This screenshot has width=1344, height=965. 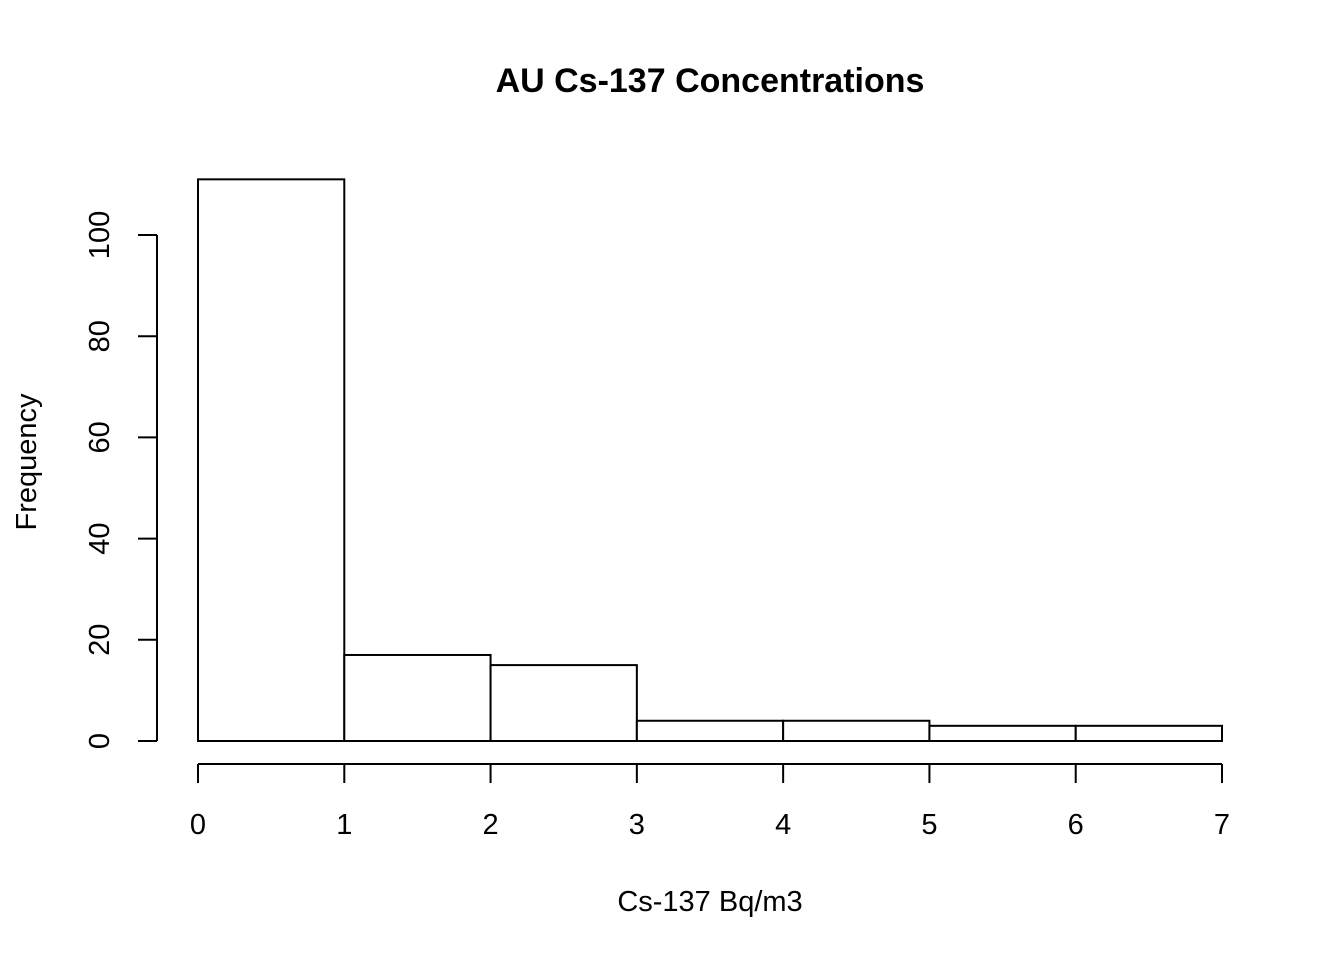 I want to click on x-tick-label: 2, so click(x=491, y=825).